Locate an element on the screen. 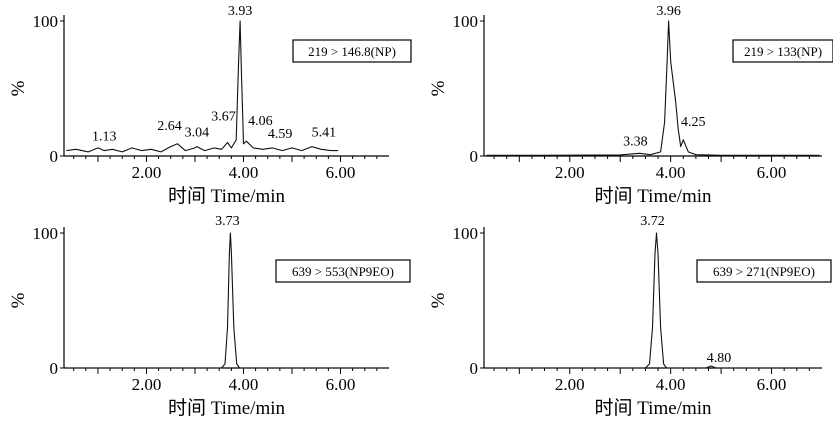 Image resolution: width=833 pixels, height=421 pixels. peak-label: 3.38 is located at coordinates (635, 141).